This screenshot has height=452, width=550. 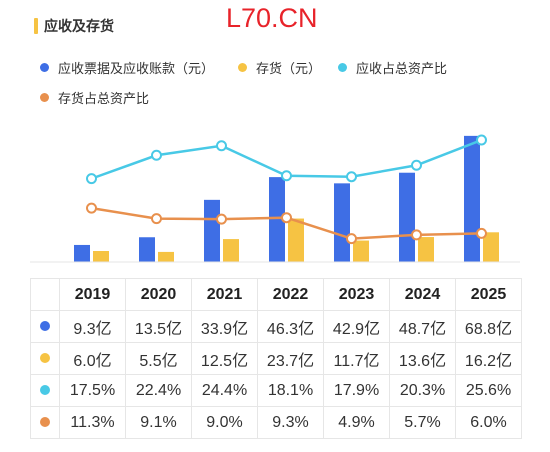 What do you see at coordinates (212, 230) in the screenshot?
I see `bar-receivables-2021` at bounding box center [212, 230].